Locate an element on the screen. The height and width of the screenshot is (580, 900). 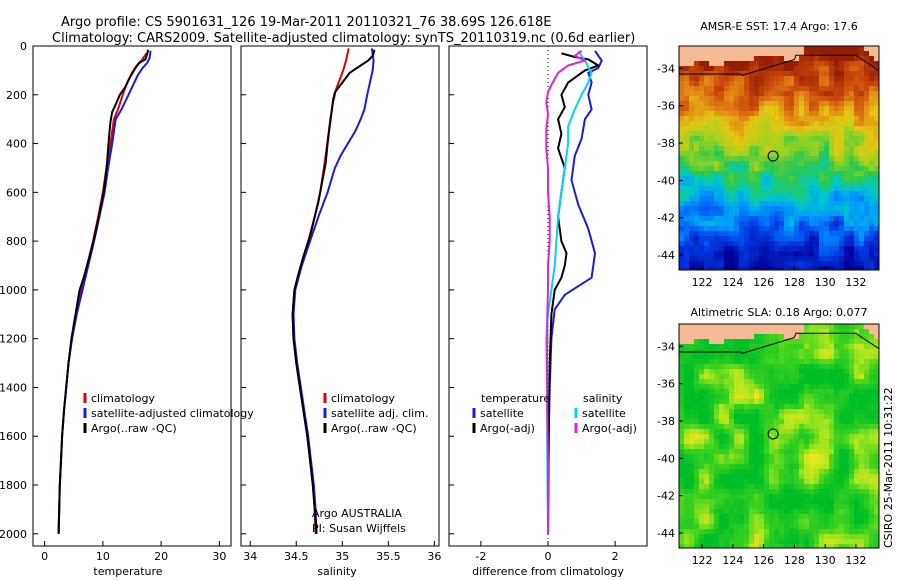
series-line-temperature-satellite is located at coordinates (575, 292).